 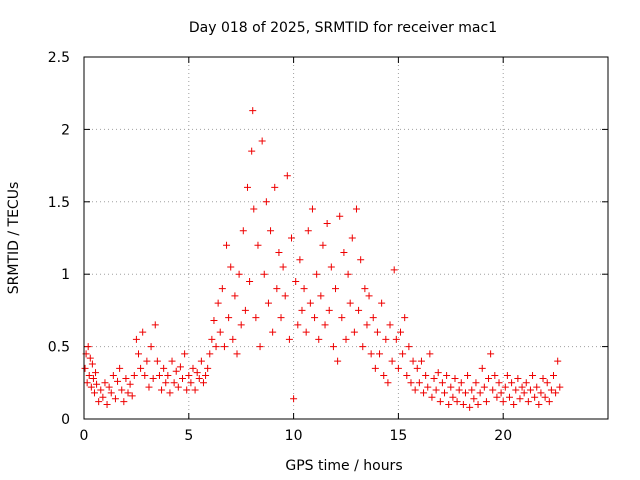 What do you see at coordinates (59, 203) in the screenshot?
I see `y-tick-label: 1.5` at bounding box center [59, 203].